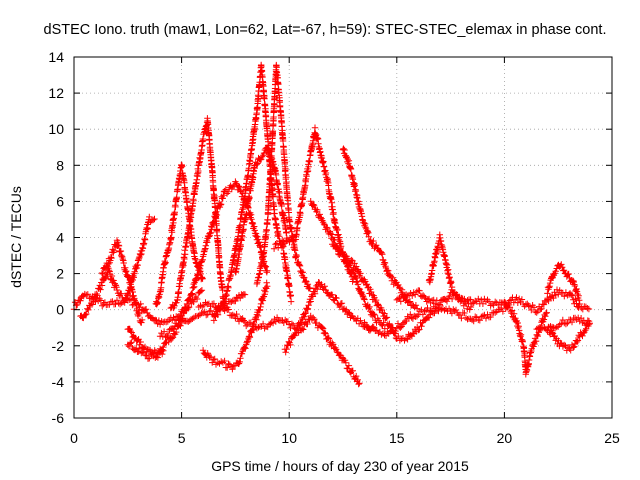 Image resolution: width=640 pixels, height=480 pixels. Describe the element at coordinates (56, 129) in the screenshot. I see `y-tick-label: 10` at that location.